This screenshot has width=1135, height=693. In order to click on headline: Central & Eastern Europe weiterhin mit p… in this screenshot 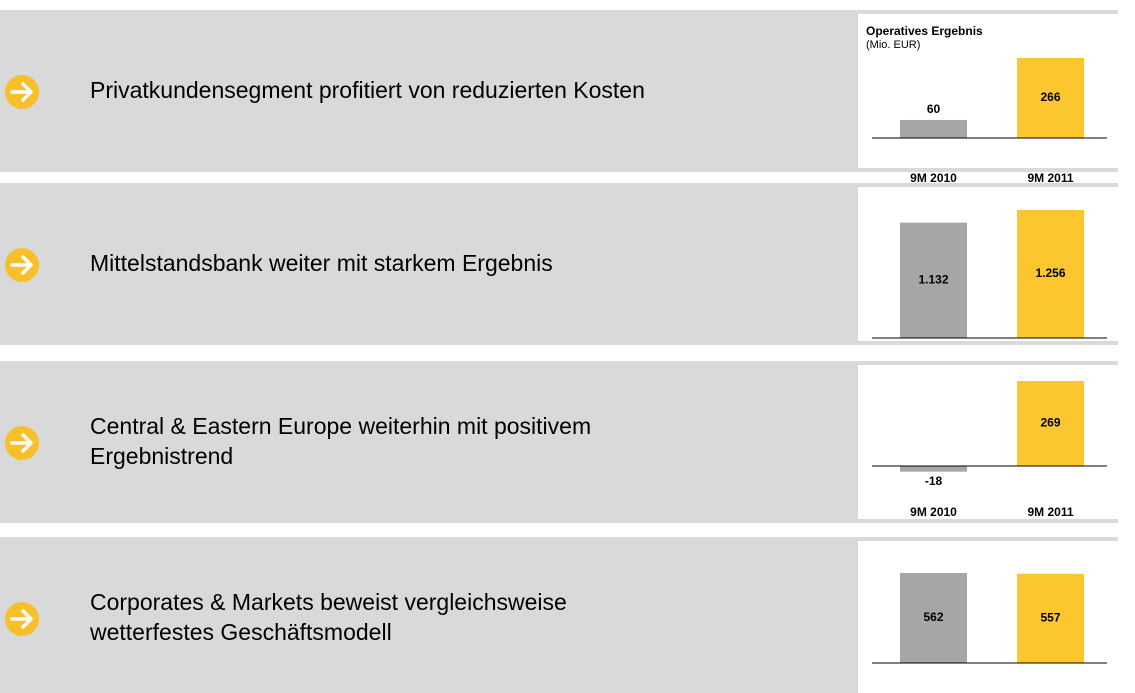, I will do `click(340, 426)`.